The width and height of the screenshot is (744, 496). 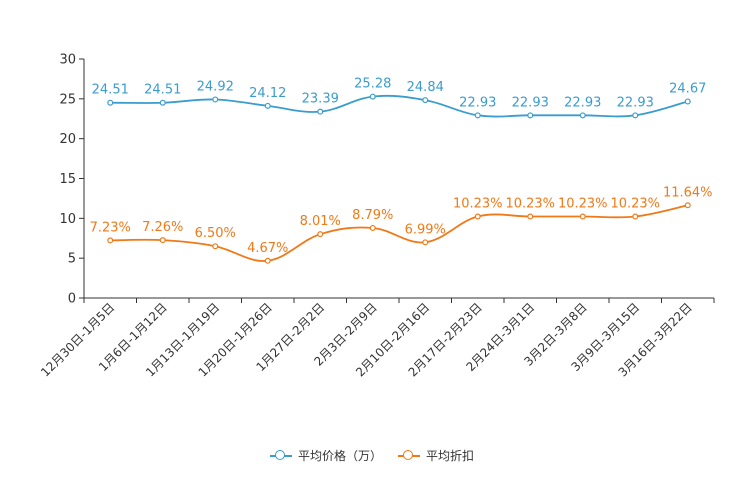 What do you see at coordinates (425, 87) in the screenshot?
I see `price-data-label: 24.84` at bounding box center [425, 87].